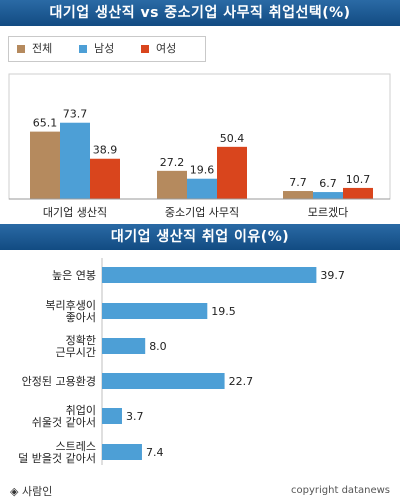 This screenshot has height=502, width=400. I want to click on hbar-value-0: 39.7, so click(332, 275).